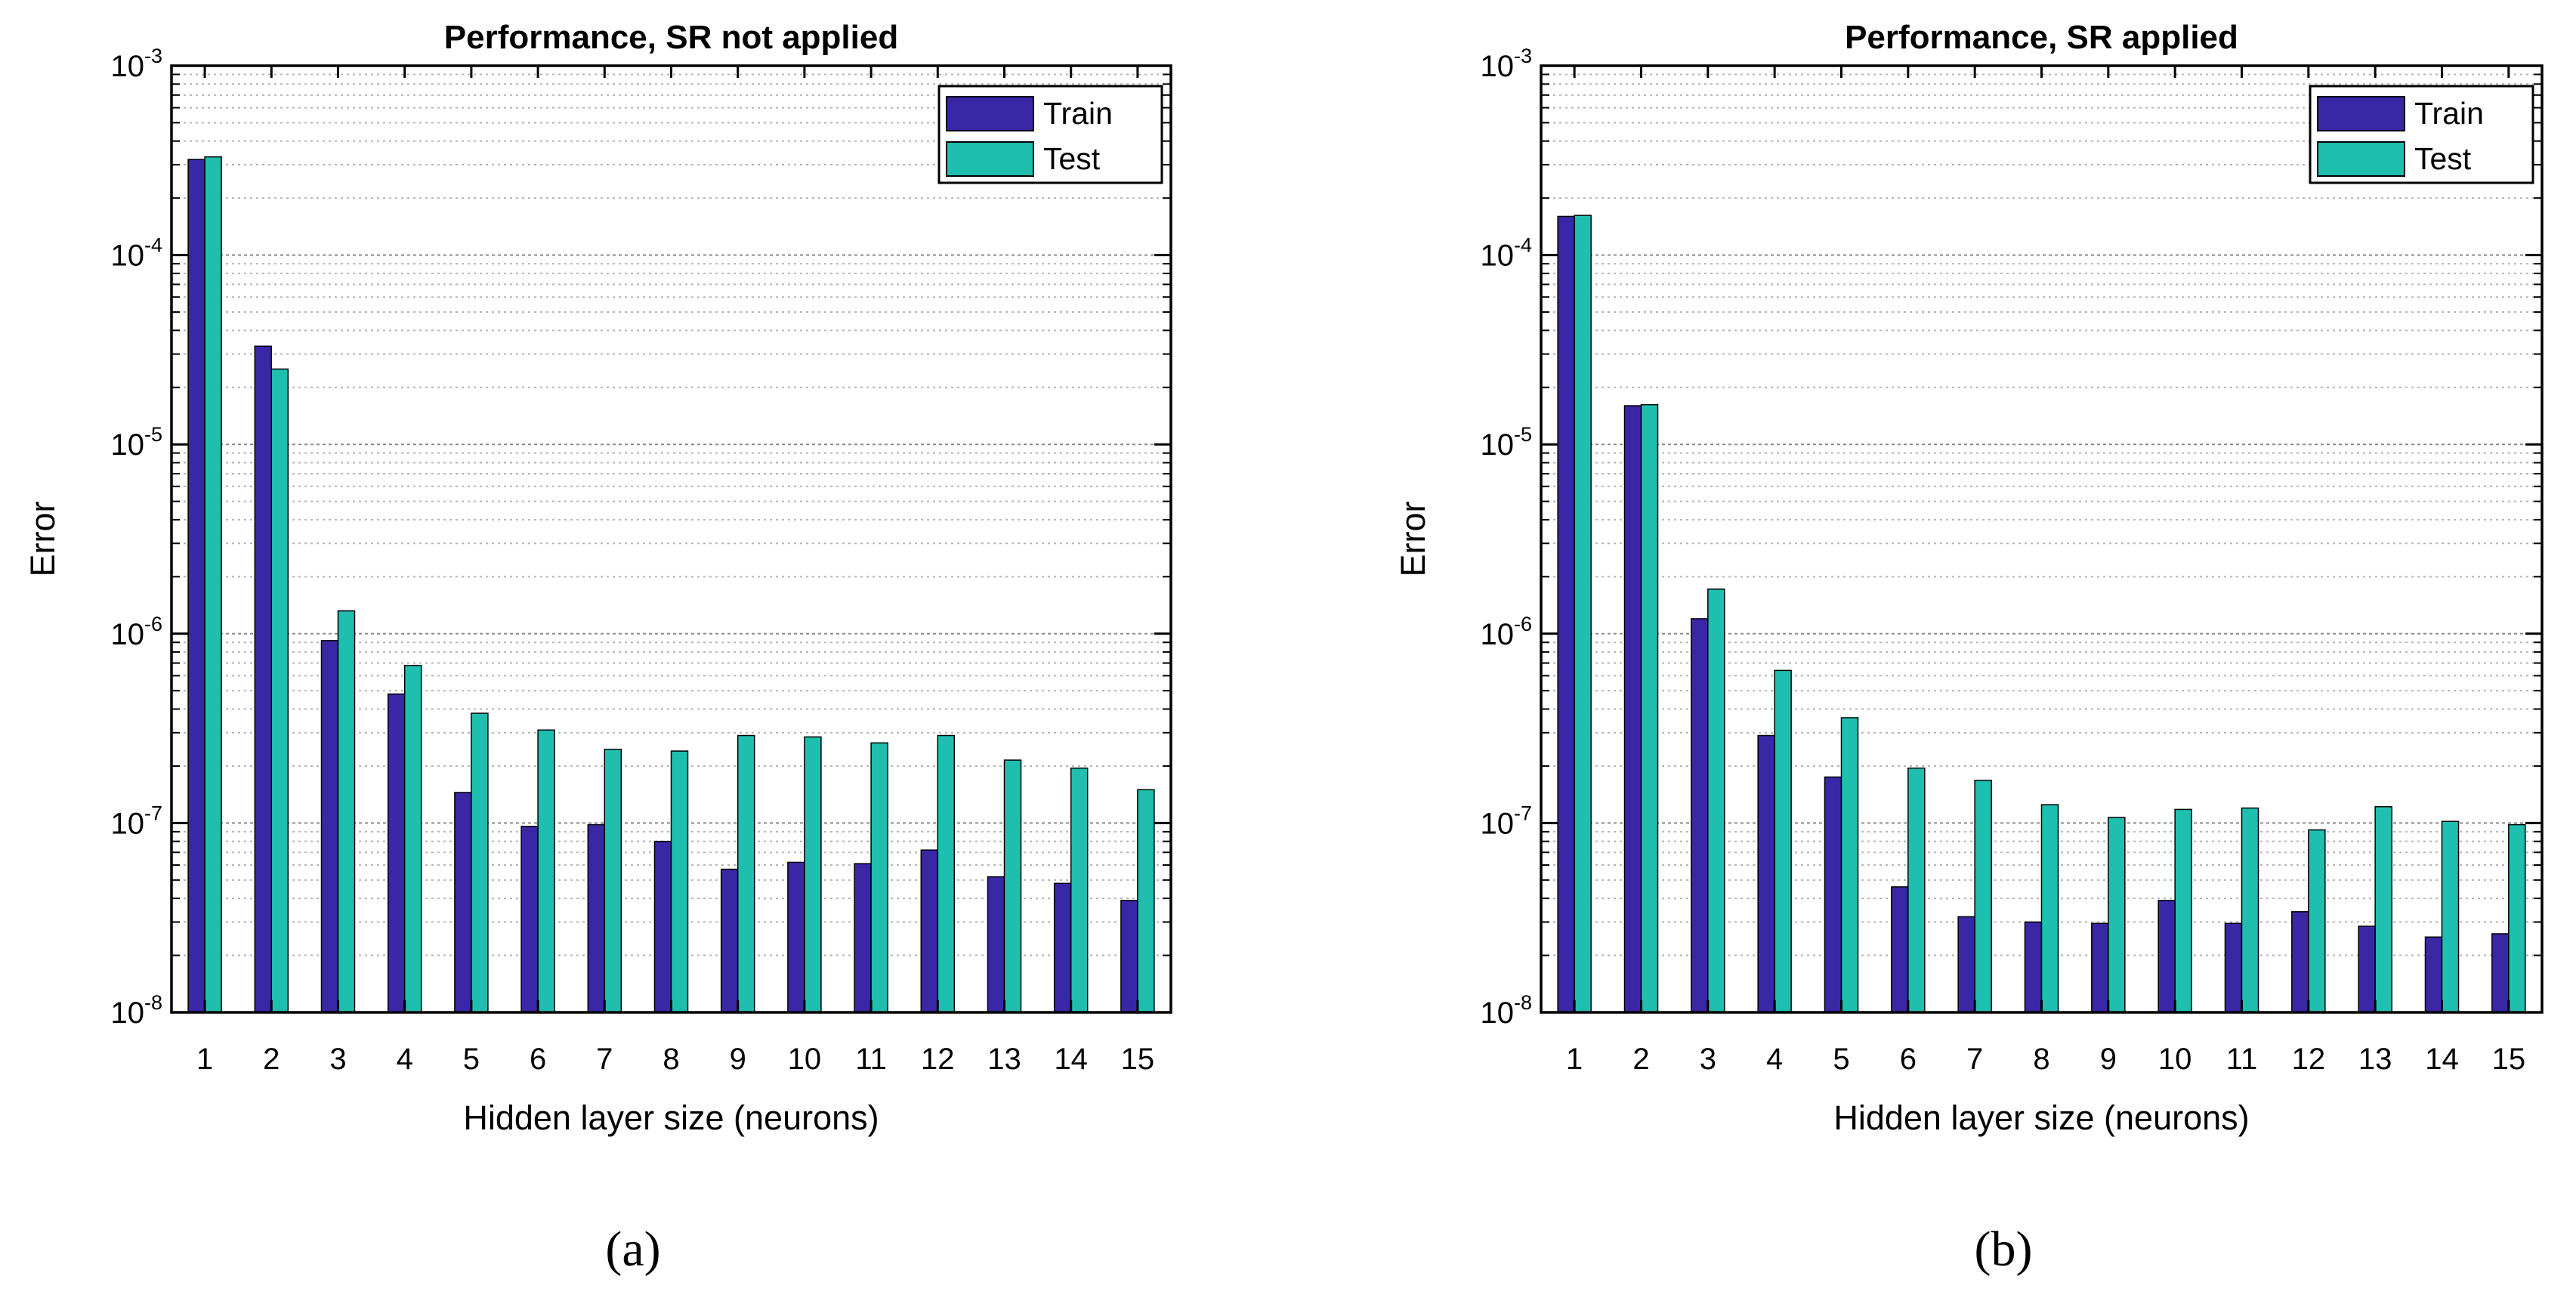 The width and height of the screenshot is (2576, 1307). I want to click on xtick-label: 12, so click(938, 1059).